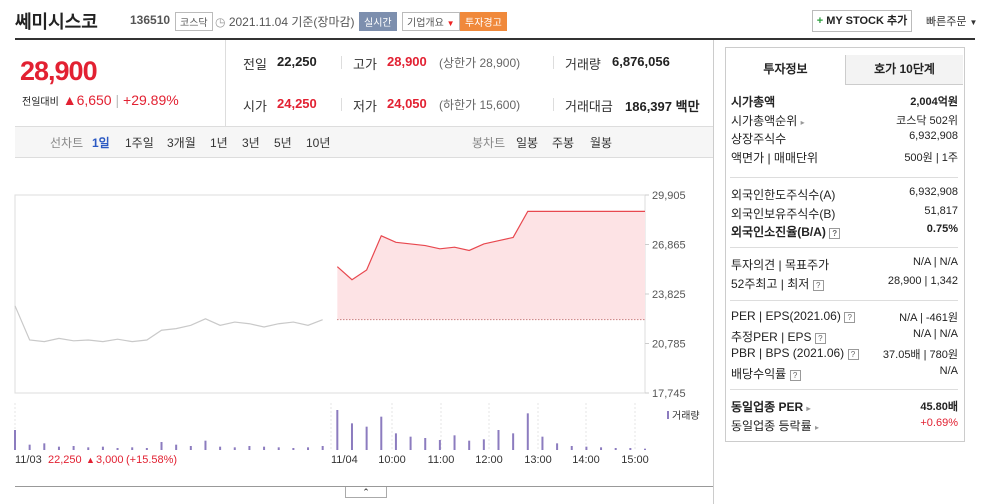 This screenshot has width=984, height=504. What do you see at coordinates (139, 143) in the screenshot?
I see `line-tab: 1주일` at bounding box center [139, 143].